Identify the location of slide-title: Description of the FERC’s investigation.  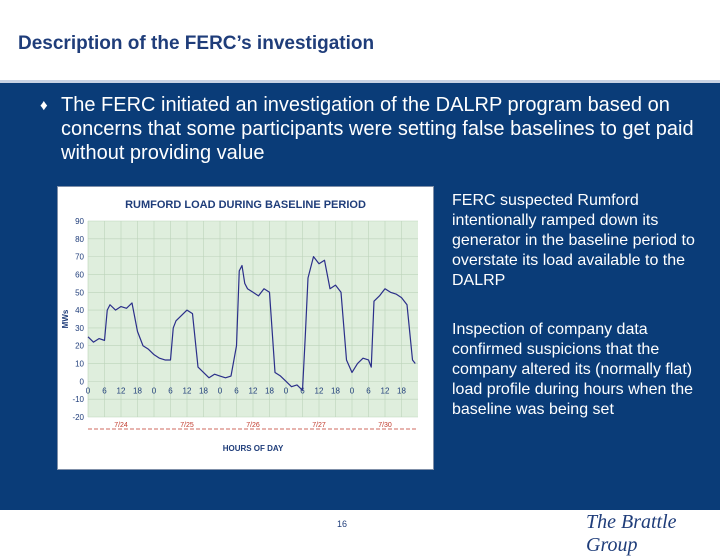
(196, 43).